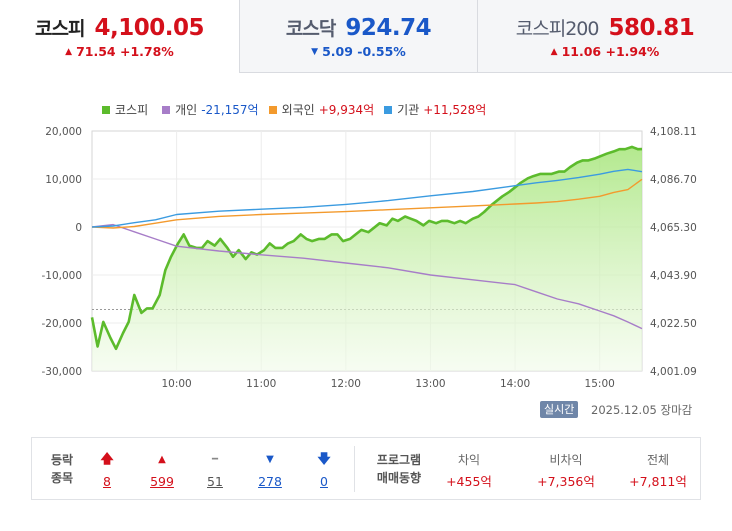 This screenshot has width=732, height=531. What do you see at coordinates (62, 478) in the screenshot?
I see `advance-decline-header-line2: 종목` at bounding box center [62, 478].